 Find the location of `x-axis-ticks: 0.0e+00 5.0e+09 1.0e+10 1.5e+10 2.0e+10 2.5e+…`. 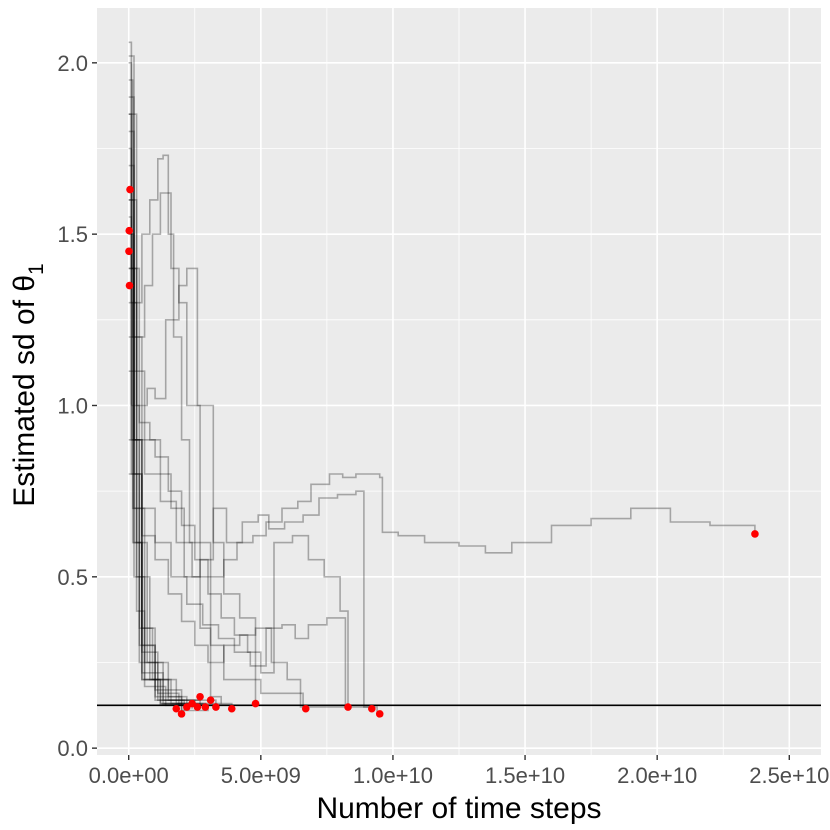

x-axis-ticks: 0.0e+00 5.0e+09 1.0e+10 1.5e+10 2.0e+10 2.5e+… is located at coordinates (459, 771).